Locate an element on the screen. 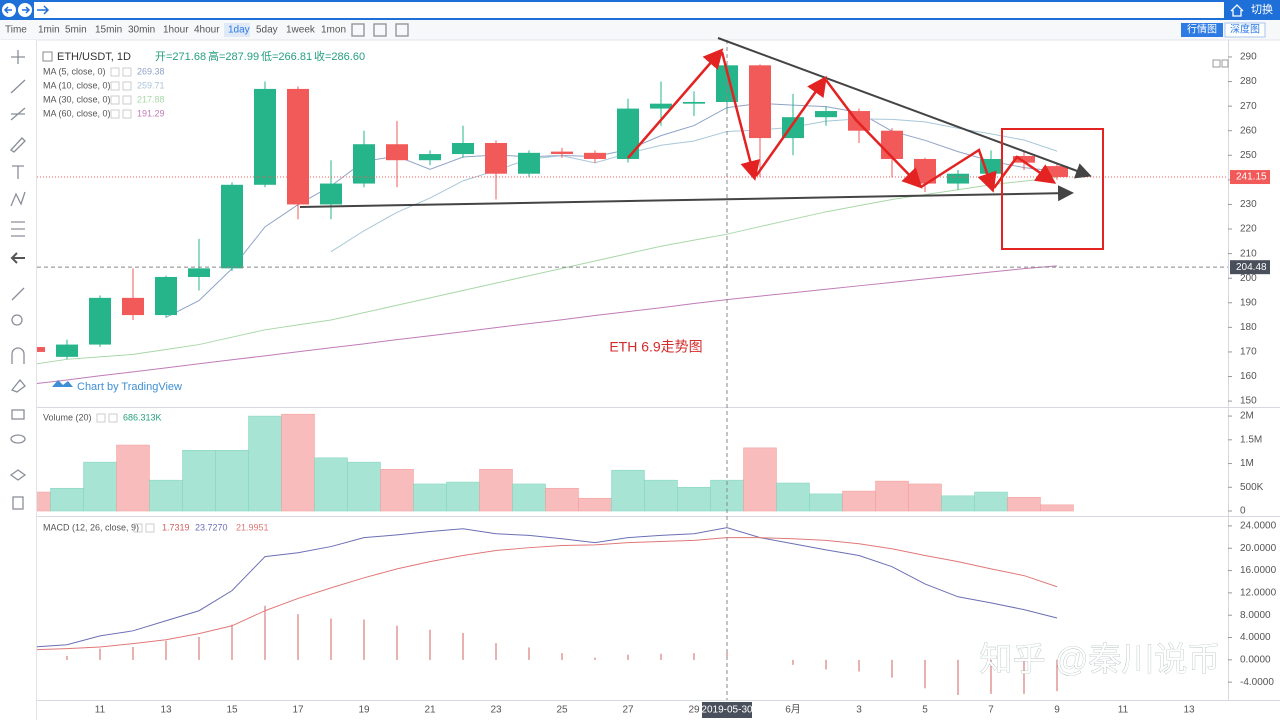 This screenshot has width=1280, height=725. chart-credit: Chart by TradingView is located at coordinates (129, 387).